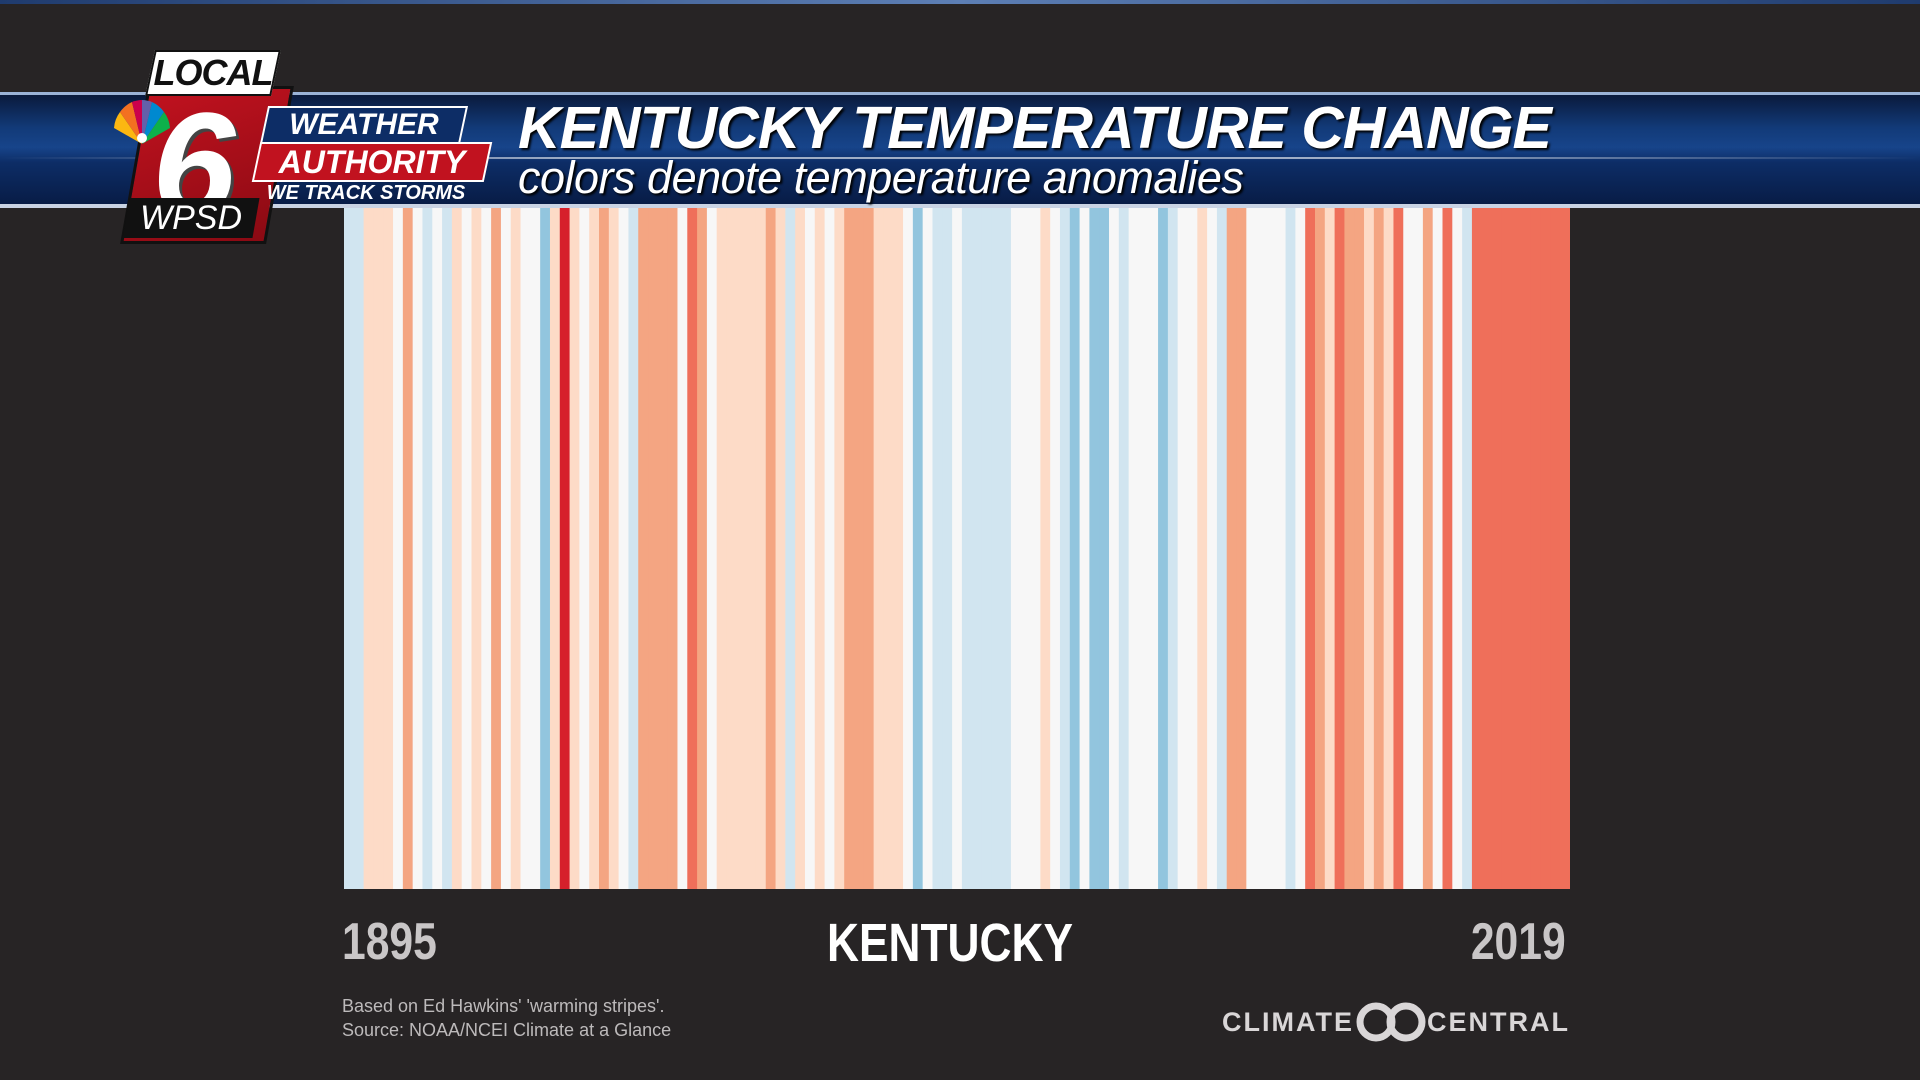 This screenshot has height=1080, width=1920. What do you see at coordinates (682, 548) in the screenshot?
I see `stripe-1929` at bounding box center [682, 548].